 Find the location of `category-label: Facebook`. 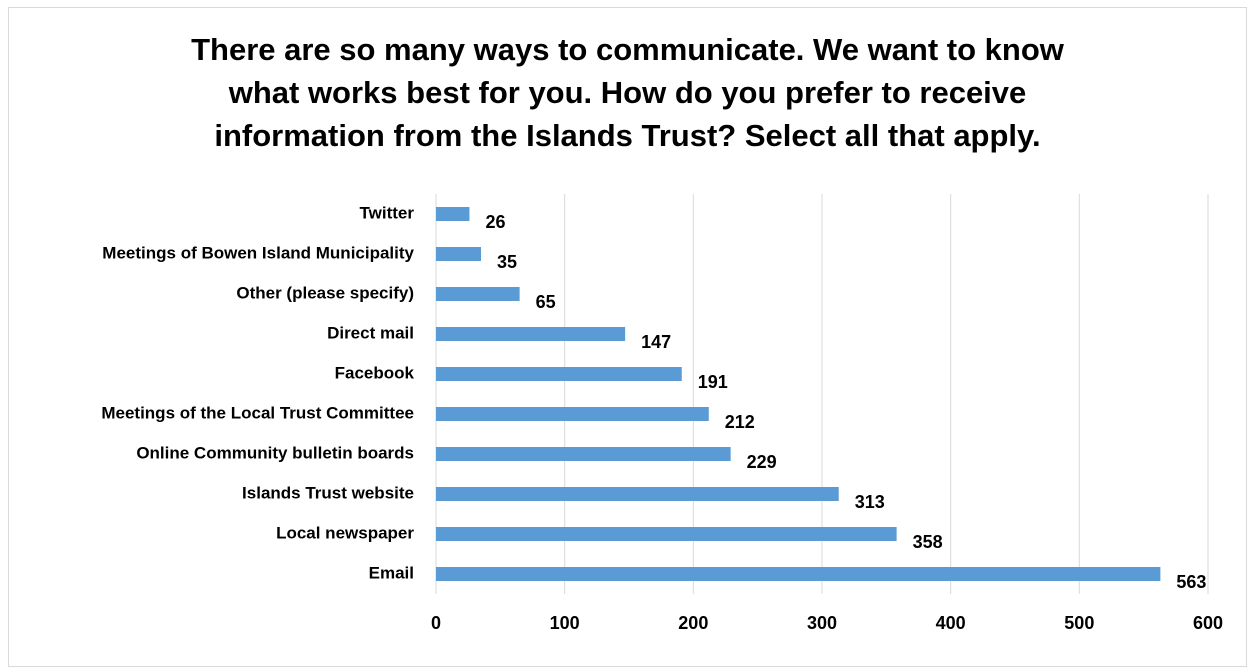

category-label: Facebook is located at coordinates (375, 372).